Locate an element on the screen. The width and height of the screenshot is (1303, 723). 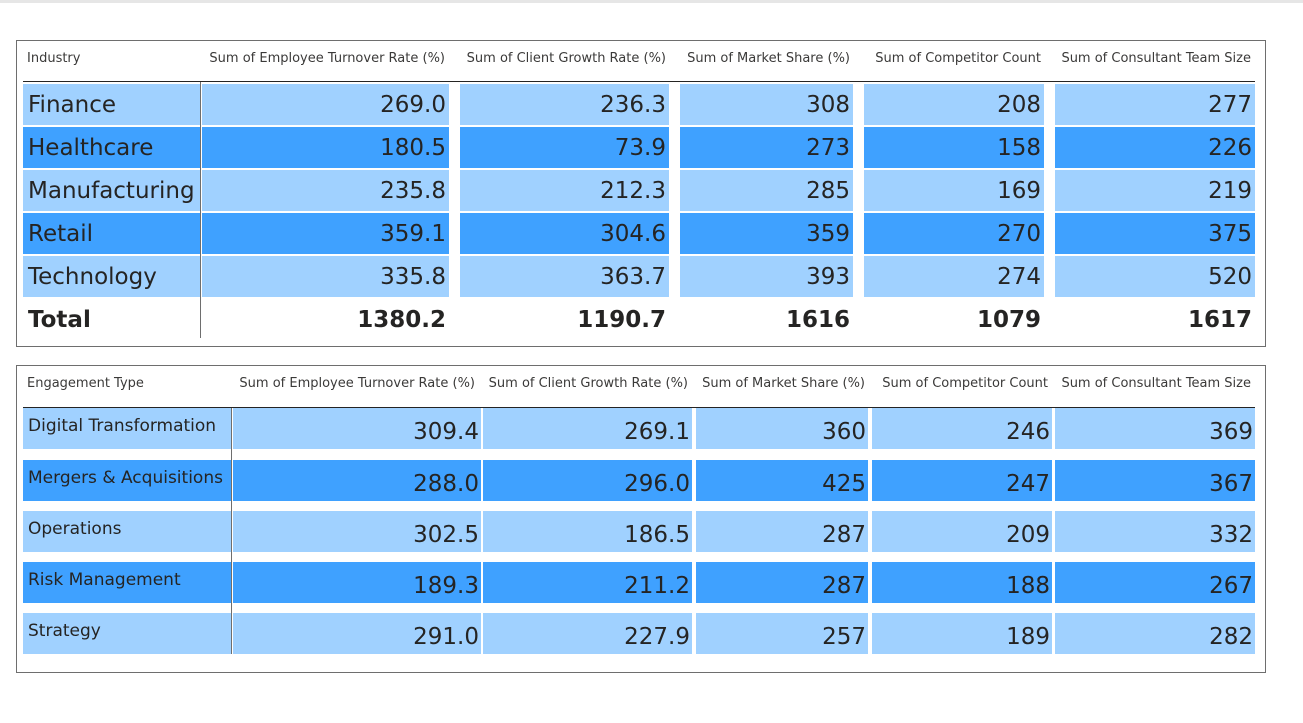
table-row: Finance 269.0 236.3 308 208 277 is located at coordinates (641, 104).